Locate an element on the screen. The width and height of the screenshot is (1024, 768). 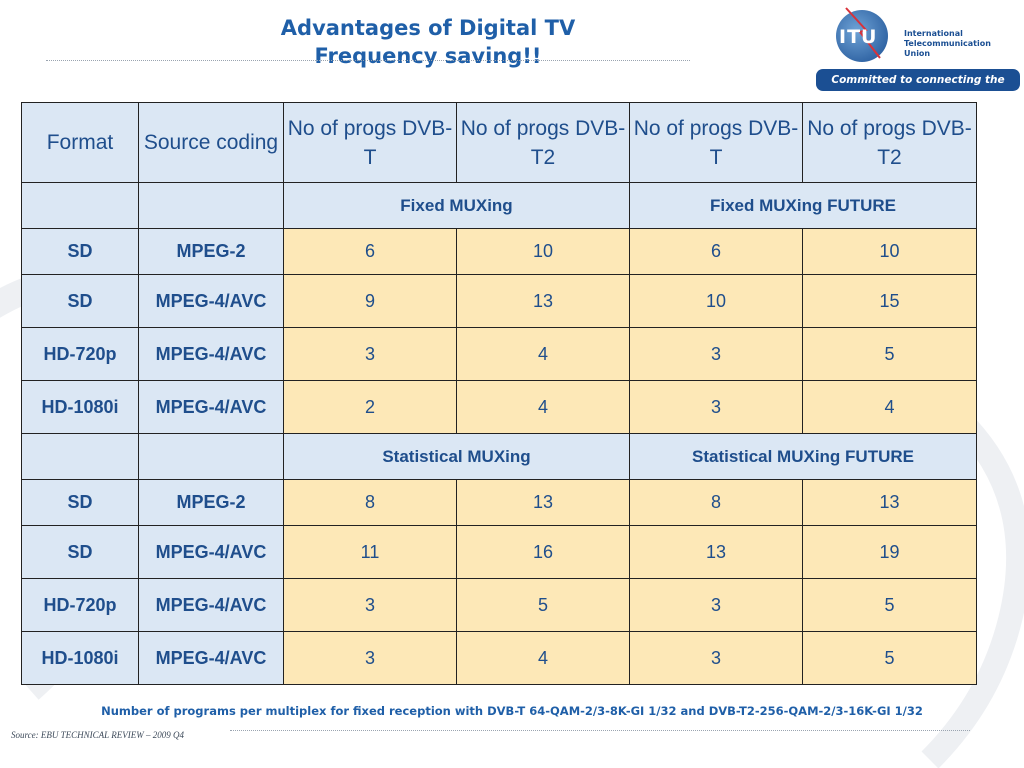
value-cell: 2 is located at coordinates (370, 407).